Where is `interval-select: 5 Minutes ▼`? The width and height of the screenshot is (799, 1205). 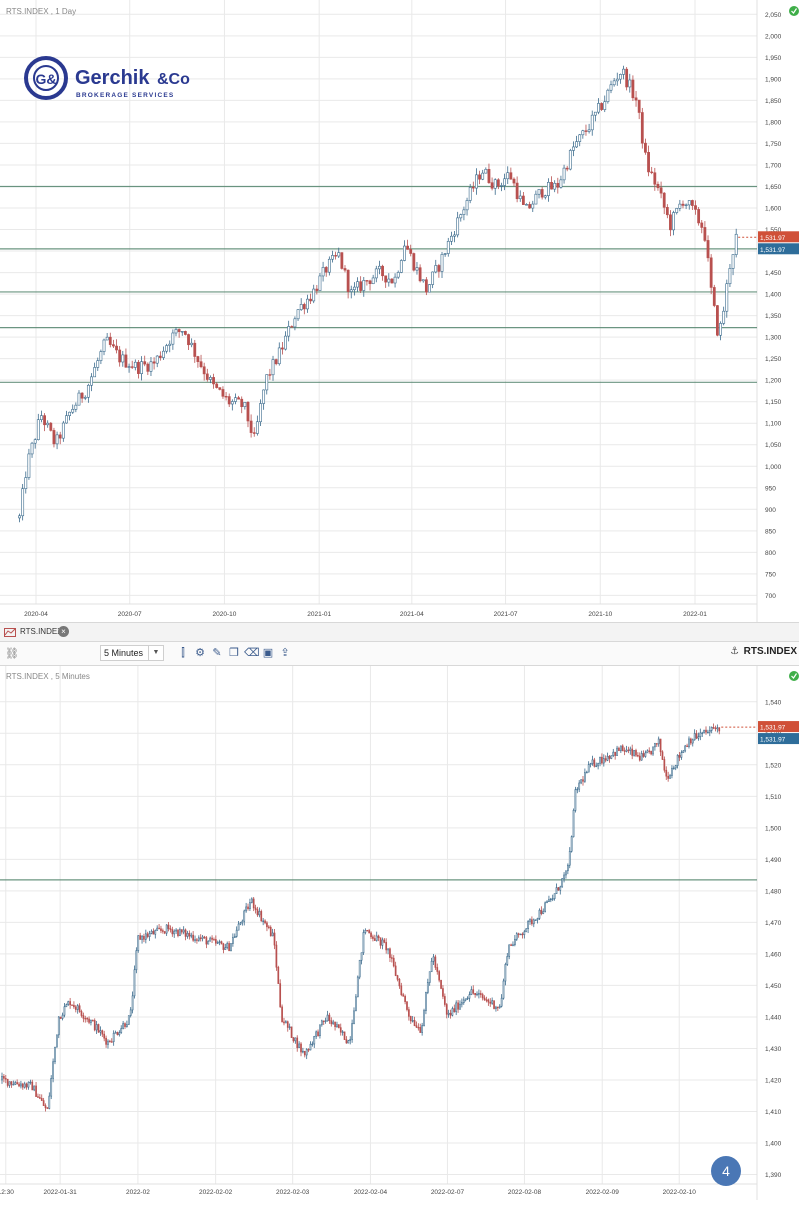
interval-select: 5 Minutes ▼ is located at coordinates (132, 653).